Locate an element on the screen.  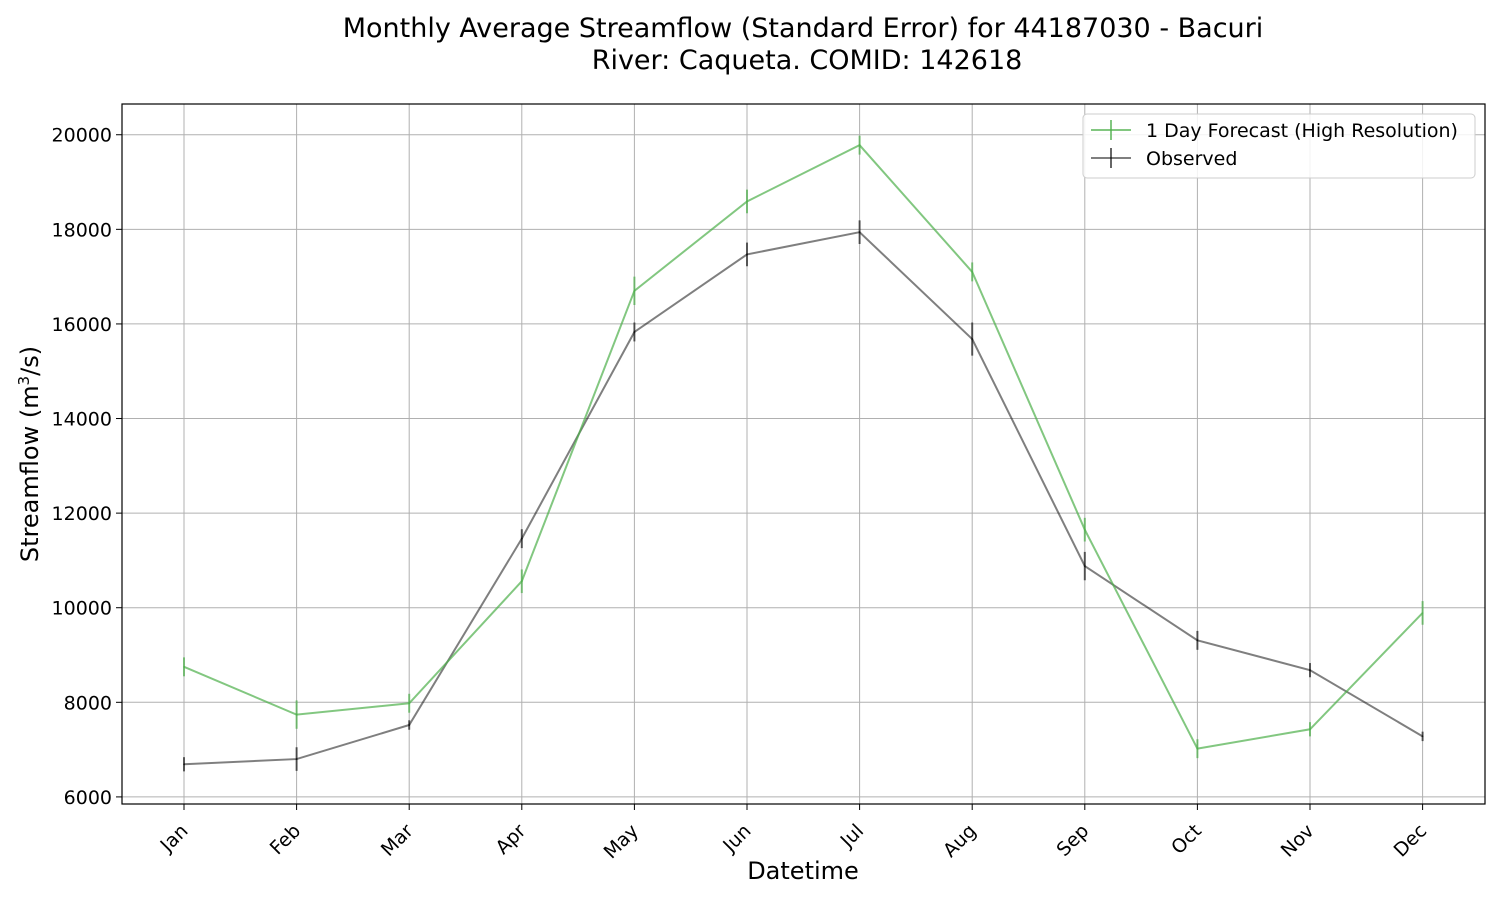
y-tick-label: 8000 is located at coordinates (88, 703).